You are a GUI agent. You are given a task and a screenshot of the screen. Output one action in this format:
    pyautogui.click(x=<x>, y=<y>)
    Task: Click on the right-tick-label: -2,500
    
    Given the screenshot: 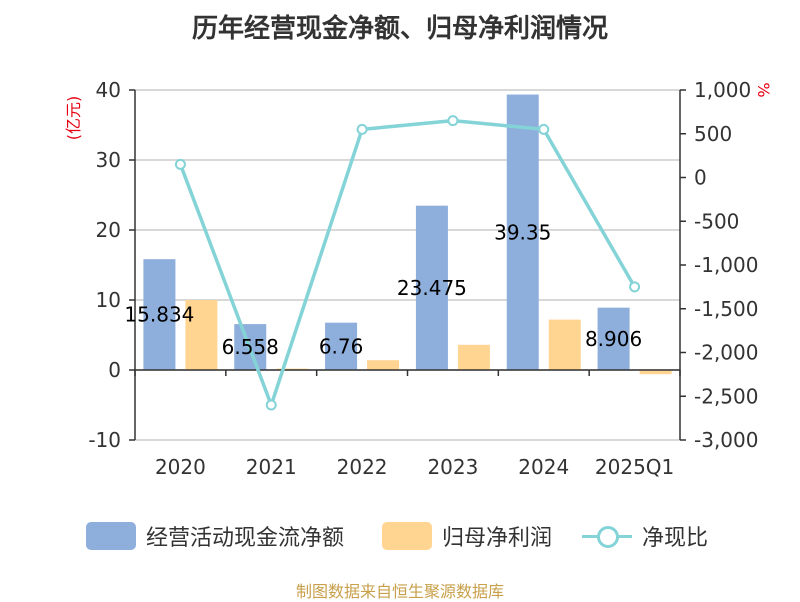 What is the action you would take?
    pyautogui.click(x=726, y=396)
    